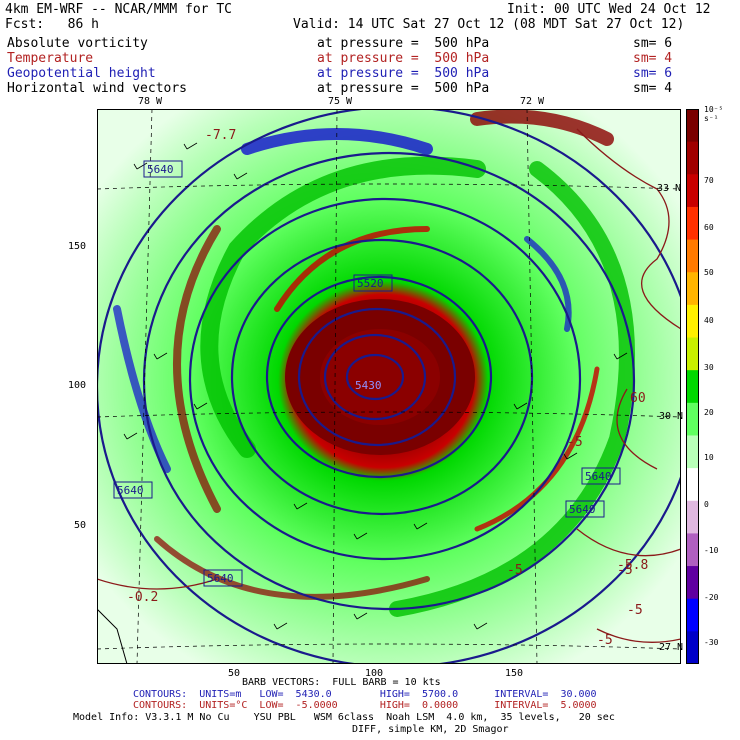 This screenshot has width=740, height=740. What do you see at coordinates (50, 58) in the screenshot?
I see `field-name-temperature: Temperature` at bounding box center [50, 58].